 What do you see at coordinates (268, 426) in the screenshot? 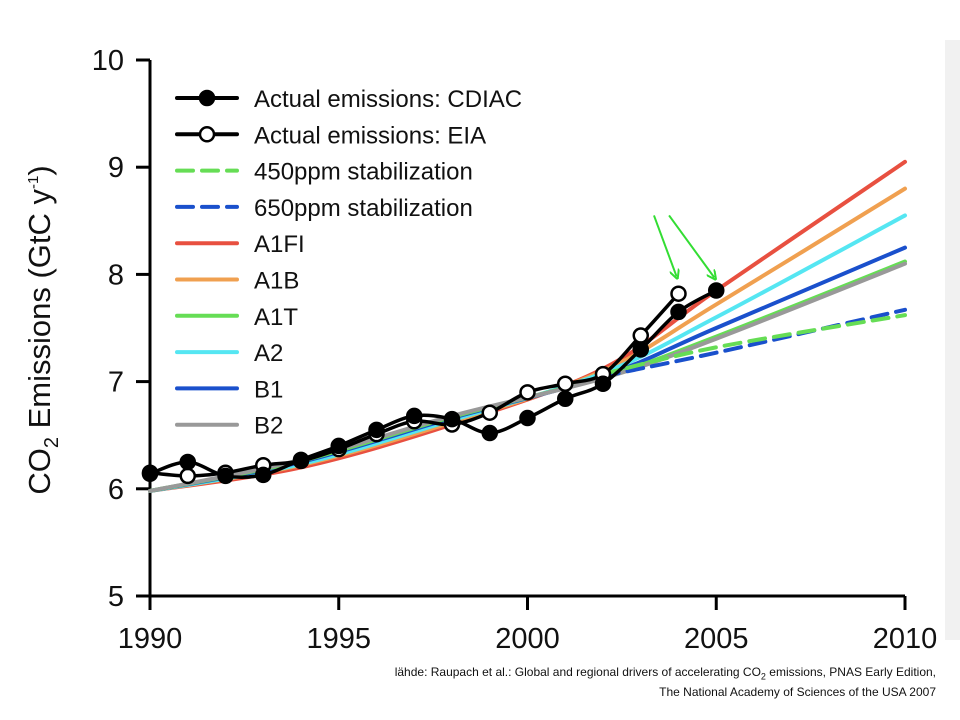
I see `legend-label-b2: B2` at bounding box center [268, 426].